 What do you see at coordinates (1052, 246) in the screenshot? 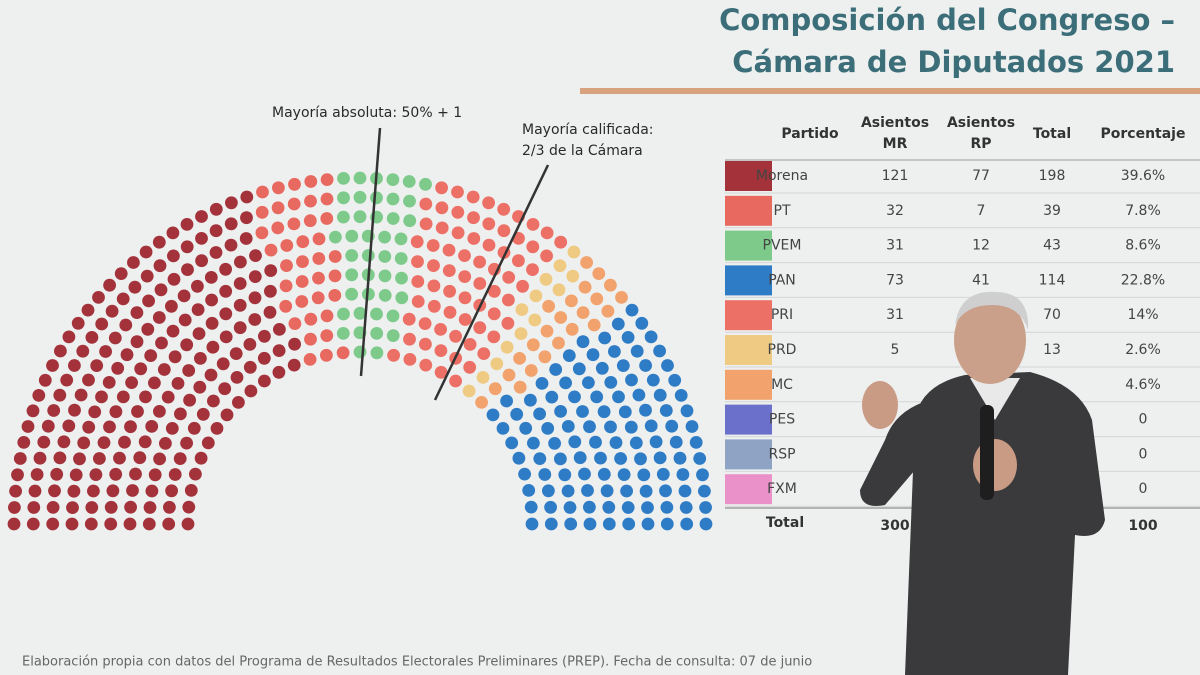
I see `cell: 43` at bounding box center [1052, 246].